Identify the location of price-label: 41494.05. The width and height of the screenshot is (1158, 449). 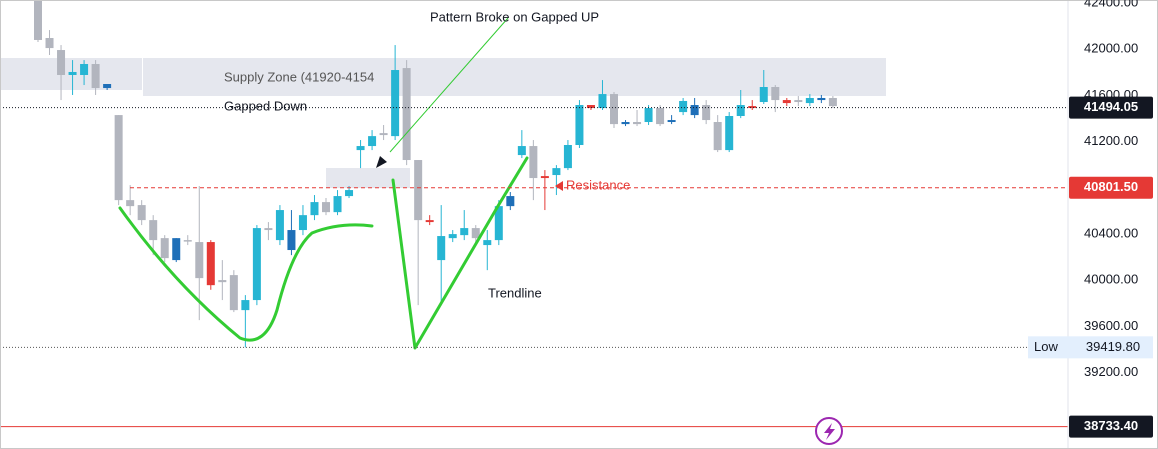
(1111, 106).